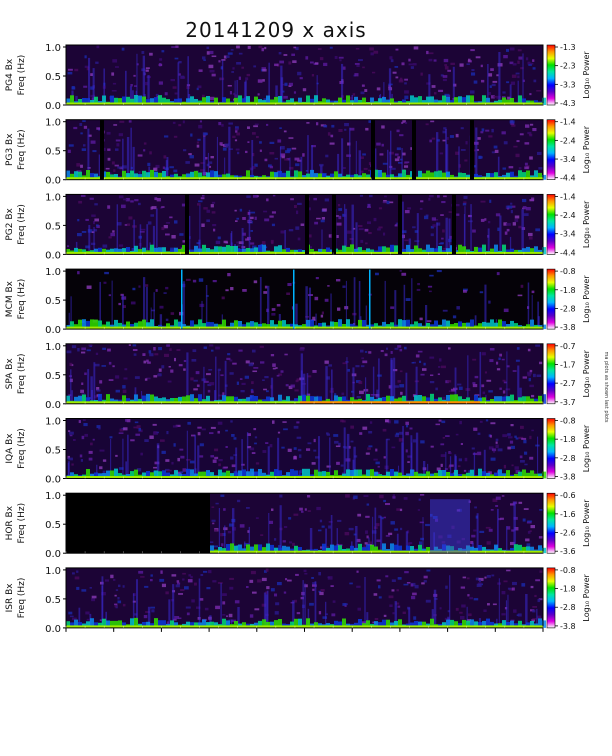 The height and width of the screenshot is (756, 612). What do you see at coordinates (454, 224) in the screenshot?
I see `data-gap` at bounding box center [454, 224].